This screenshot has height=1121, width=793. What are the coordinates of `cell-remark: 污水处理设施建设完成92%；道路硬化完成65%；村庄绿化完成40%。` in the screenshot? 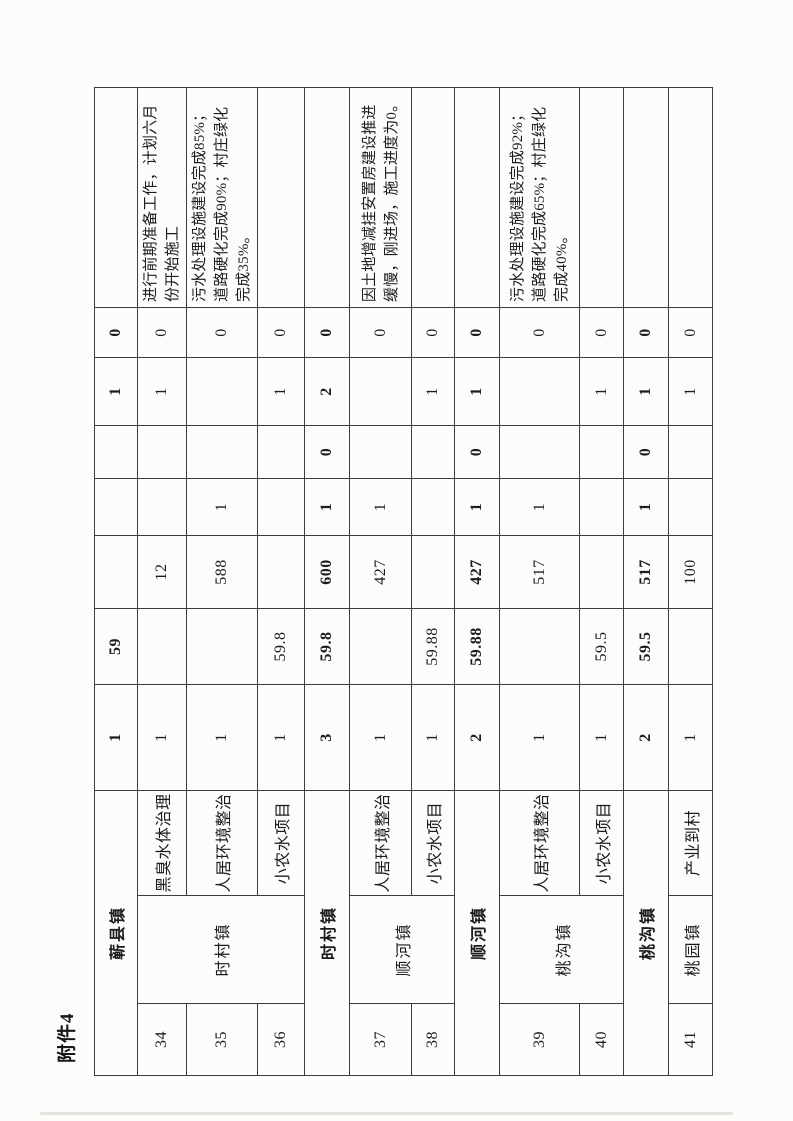 It's located at (539, 197).